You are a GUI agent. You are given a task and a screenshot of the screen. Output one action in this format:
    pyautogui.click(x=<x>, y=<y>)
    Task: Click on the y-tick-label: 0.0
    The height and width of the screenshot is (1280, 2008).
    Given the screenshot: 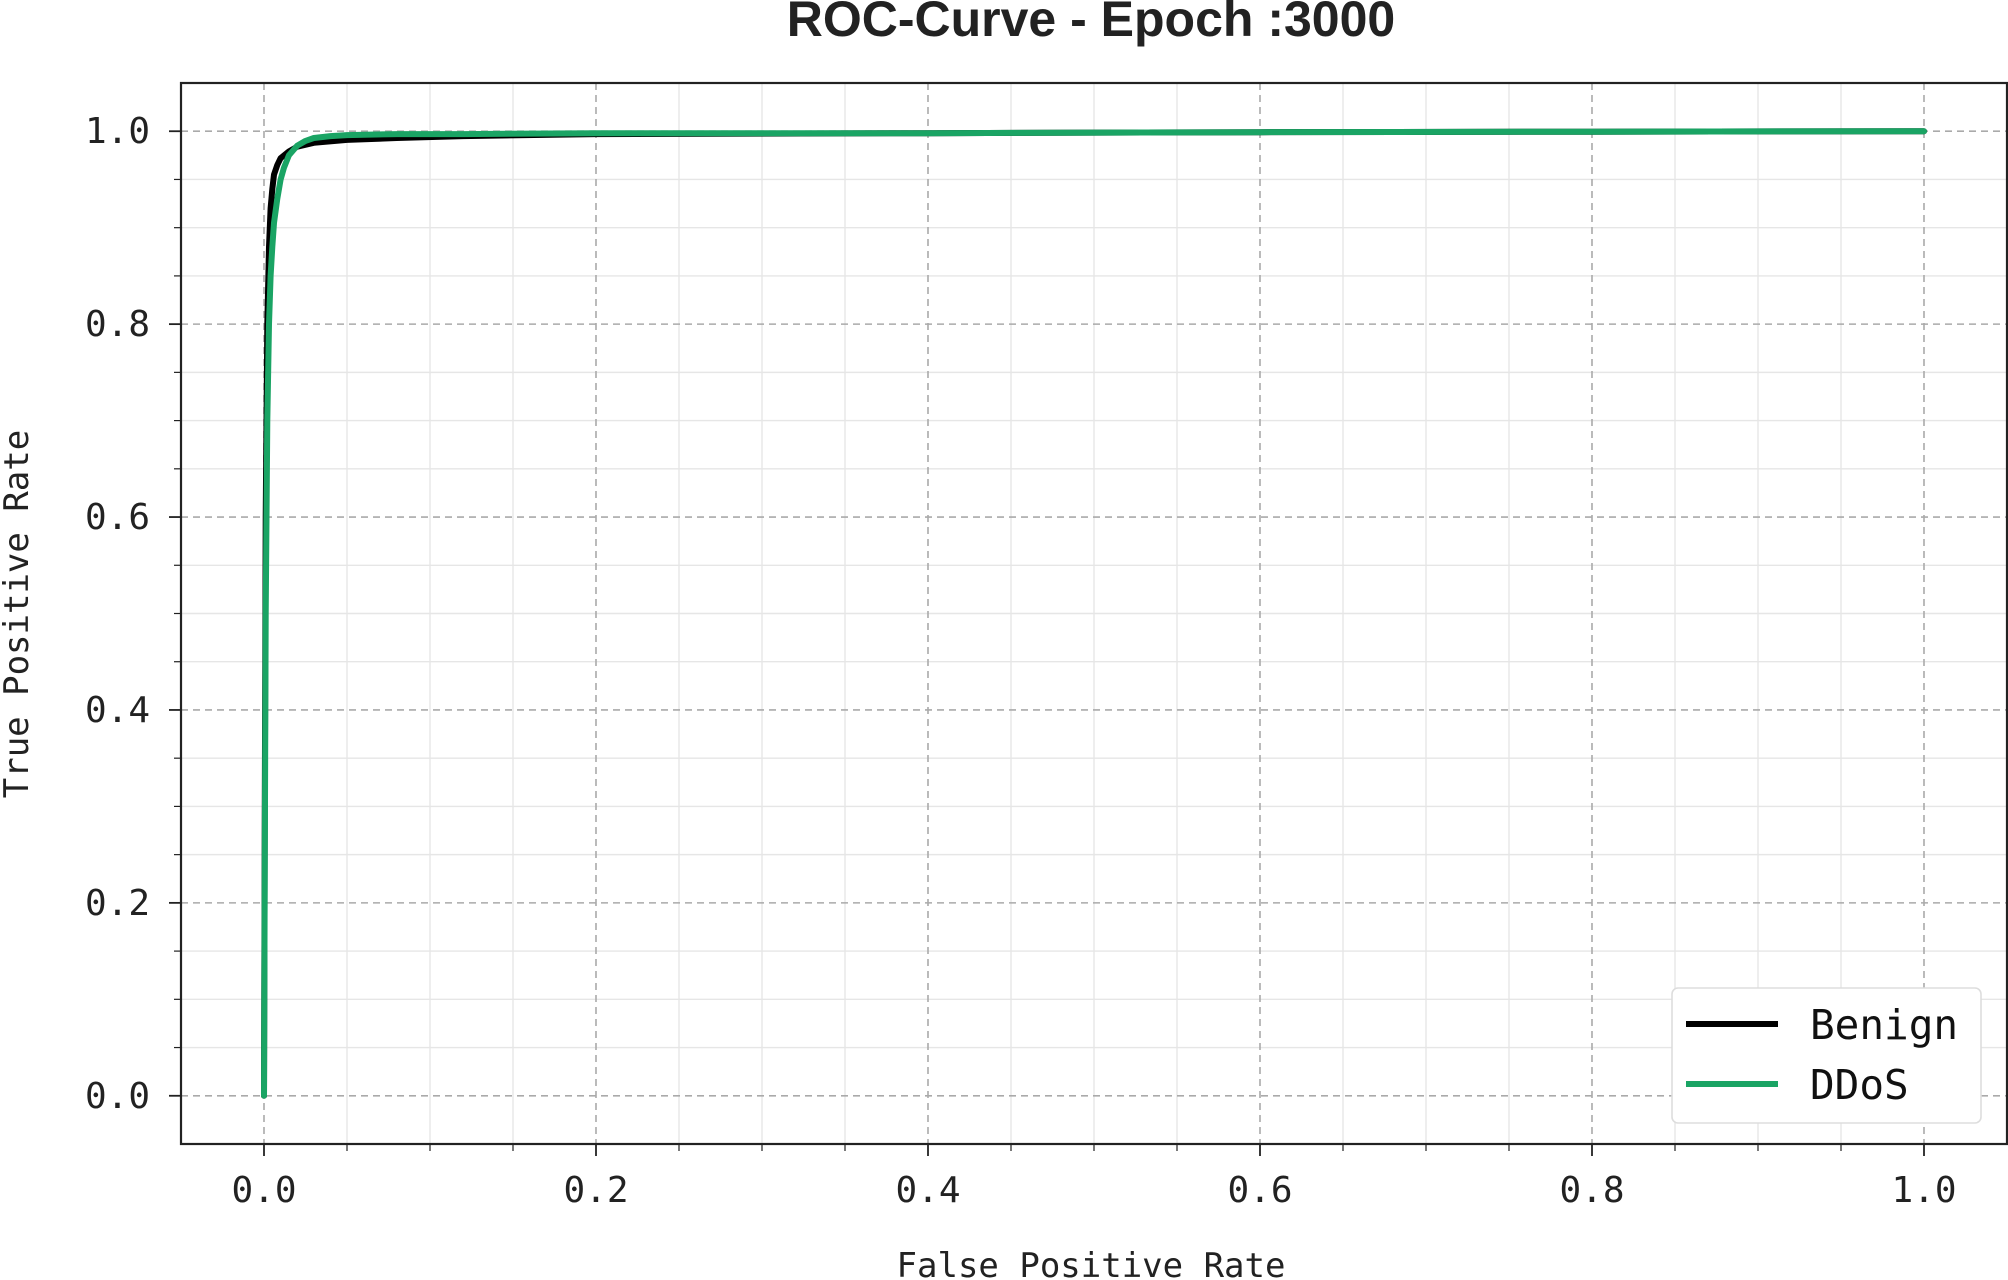 What is the action you would take?
    pyautogui.click(x=117, y=1096)
    